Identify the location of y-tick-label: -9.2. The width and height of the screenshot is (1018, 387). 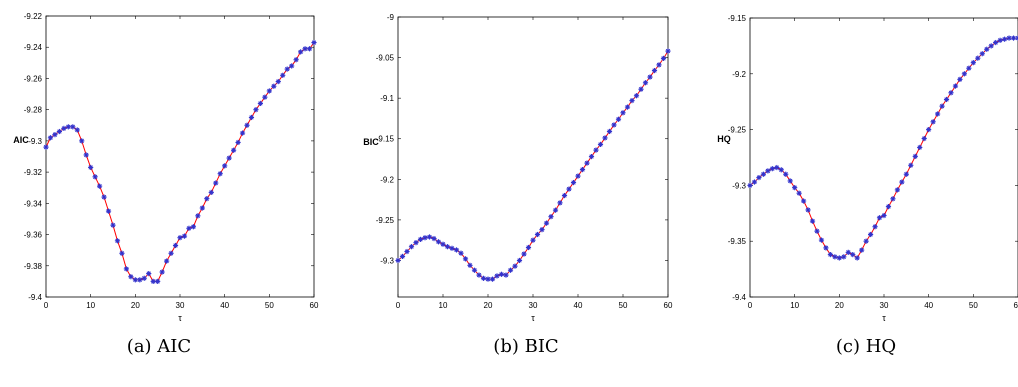
(739, 74).